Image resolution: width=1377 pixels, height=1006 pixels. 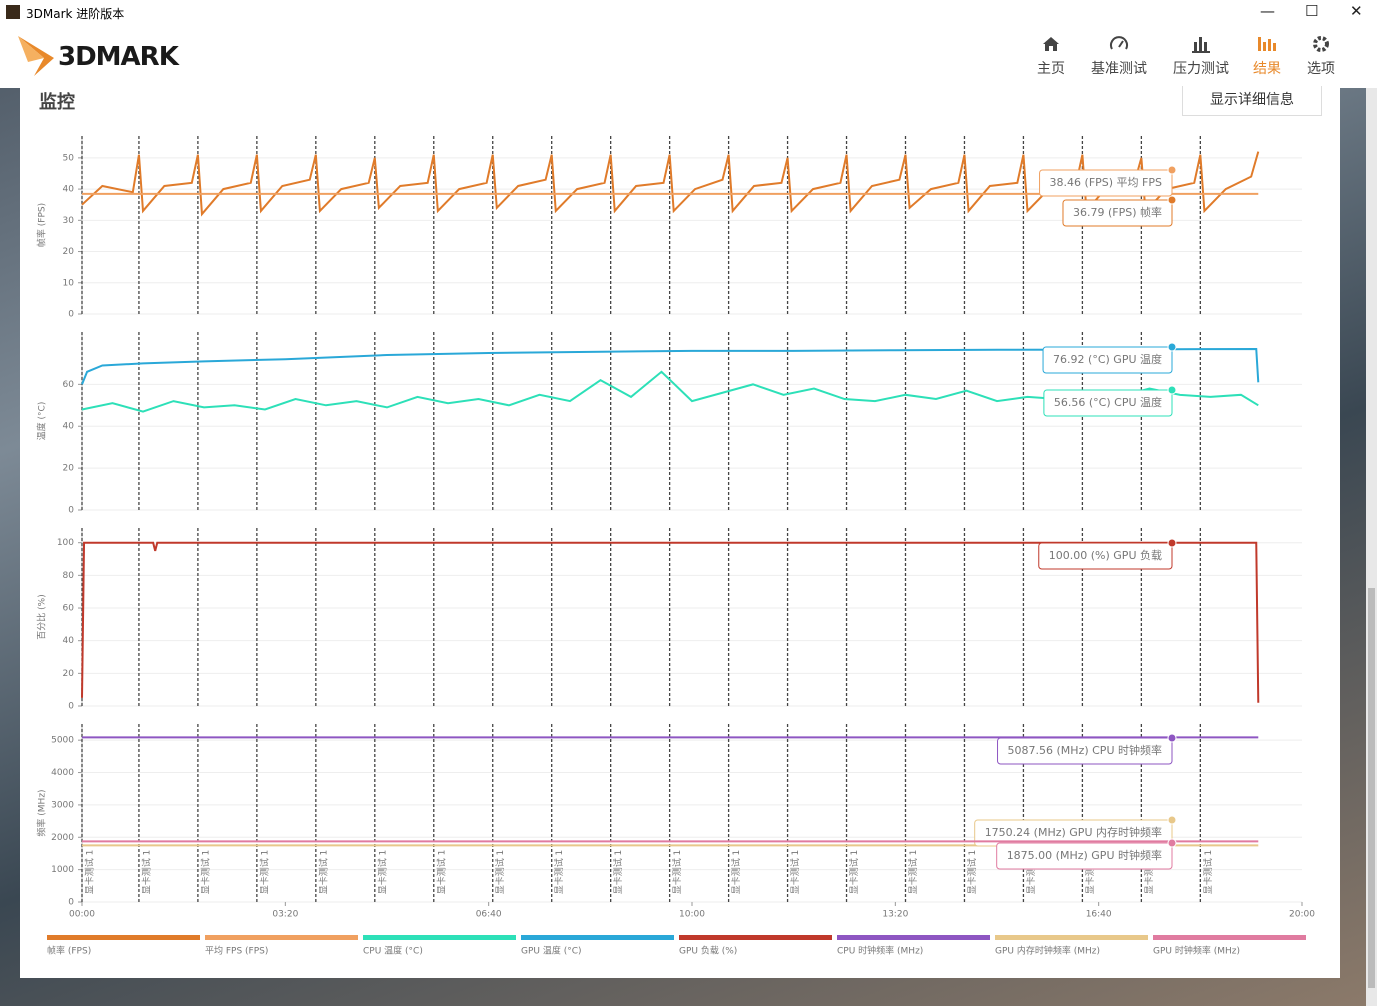 What do you see at coordinates (236, 951) in the screenshot?
I see `legend-label: 平均 FPS (FPS)` at bounding box center [236, 951].